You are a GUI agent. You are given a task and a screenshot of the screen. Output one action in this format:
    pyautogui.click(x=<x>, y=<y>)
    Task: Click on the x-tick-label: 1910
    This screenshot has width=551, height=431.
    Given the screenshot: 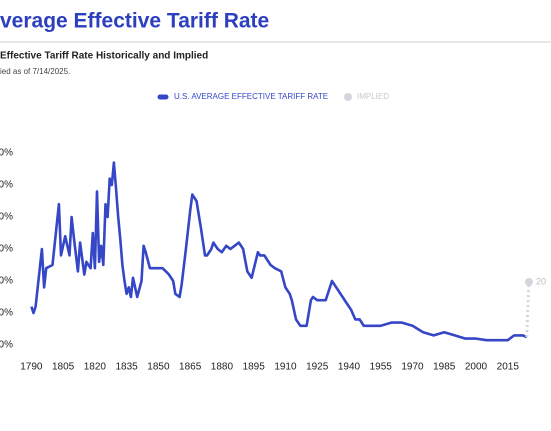 What is the action you would take?
    pyautogui.click(x=285, y=367)
    